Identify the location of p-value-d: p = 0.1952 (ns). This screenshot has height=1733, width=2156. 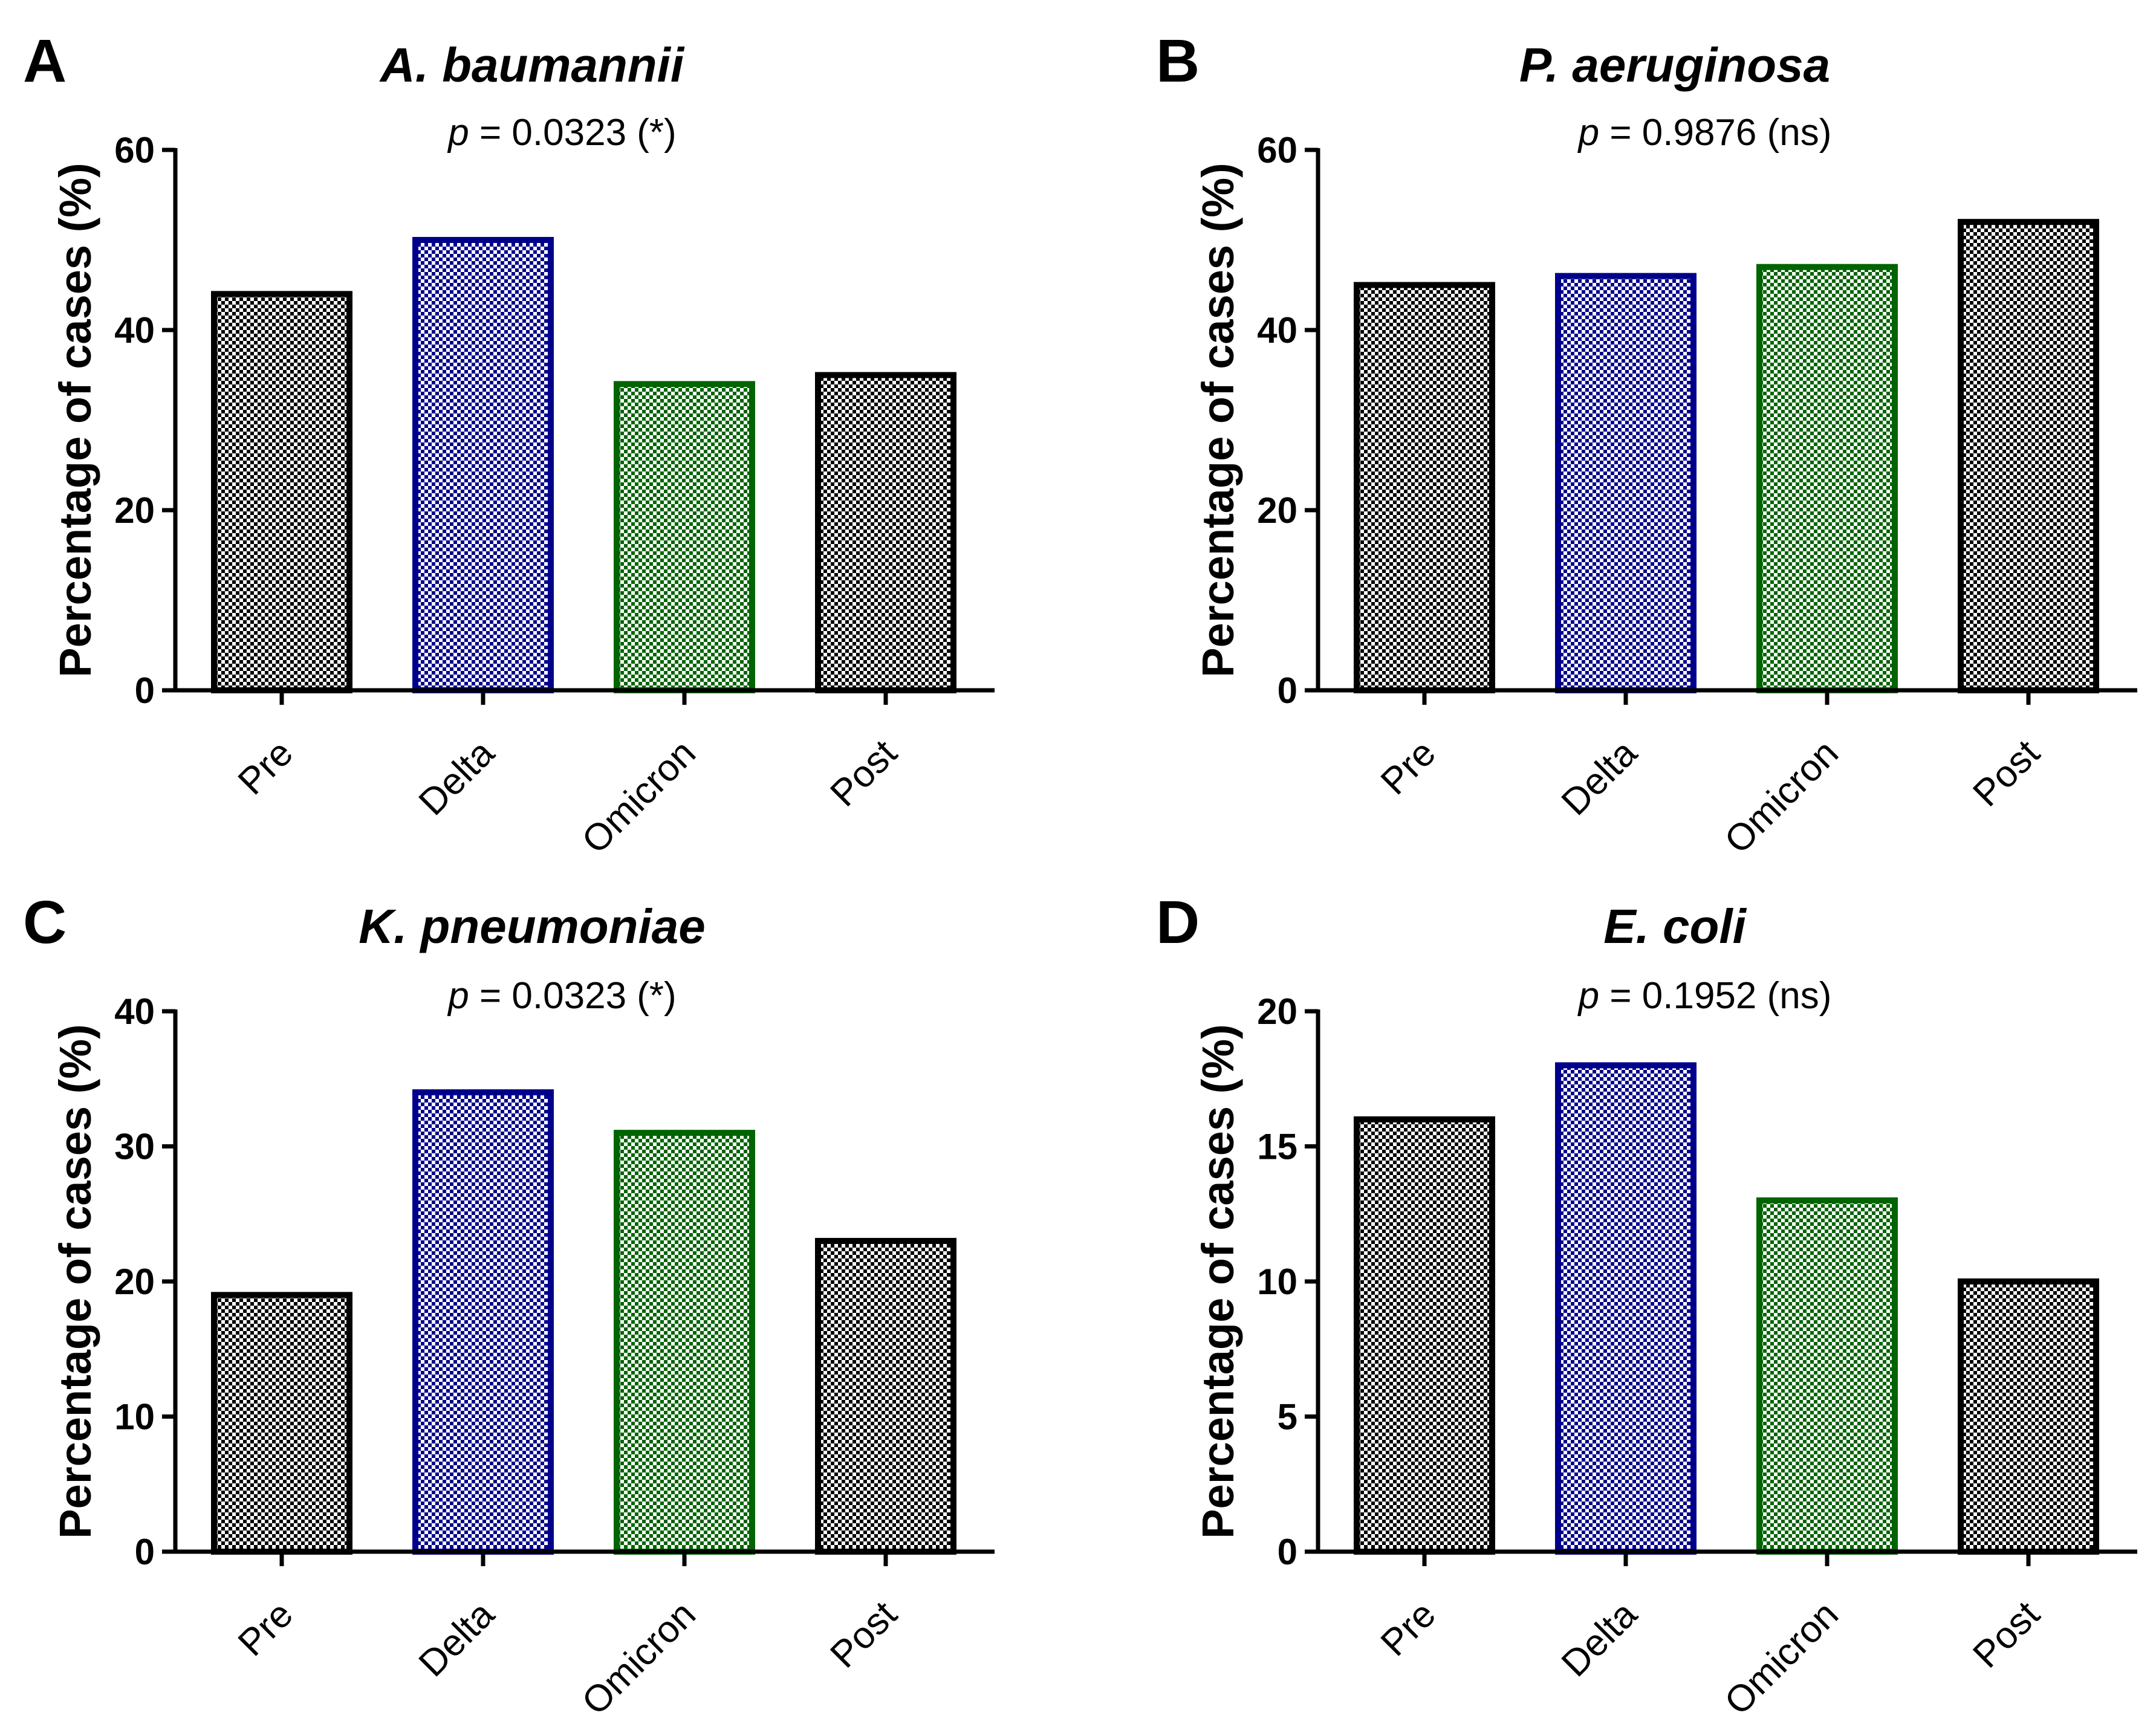
(1704, 996).